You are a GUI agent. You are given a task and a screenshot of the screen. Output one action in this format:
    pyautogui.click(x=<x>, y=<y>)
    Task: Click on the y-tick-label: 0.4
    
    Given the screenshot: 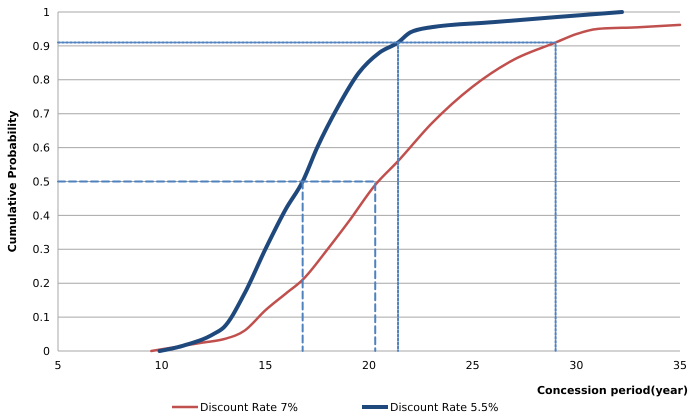 What is the action you would take?
    pyautogui.click(x=41, y=215)
    